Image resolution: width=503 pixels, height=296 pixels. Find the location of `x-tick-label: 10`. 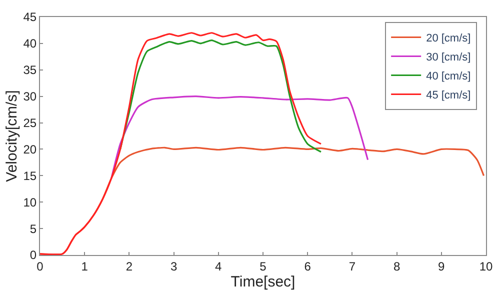

x-tick-label: 10 is located at coordinates (486, 266).